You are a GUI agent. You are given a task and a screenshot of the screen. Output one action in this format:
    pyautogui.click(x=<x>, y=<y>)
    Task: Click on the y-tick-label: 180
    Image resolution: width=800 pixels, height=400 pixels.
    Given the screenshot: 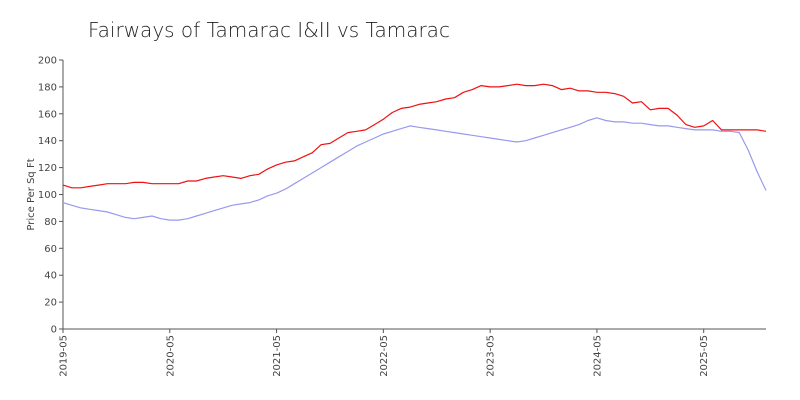 What is the action you would take?
    pyautogui.click(x=47, y=87)
    